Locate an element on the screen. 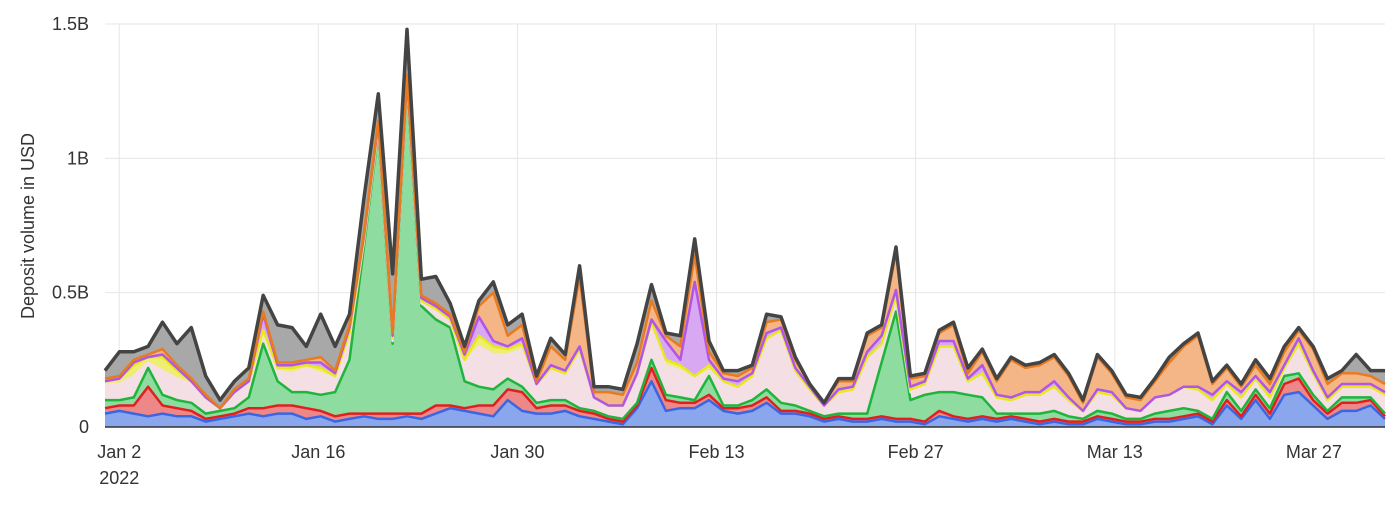 Image resolution: width=1400 pixels, height=525 pixels. y-tick-label: 1.5B is located at coordinates (70, 24).